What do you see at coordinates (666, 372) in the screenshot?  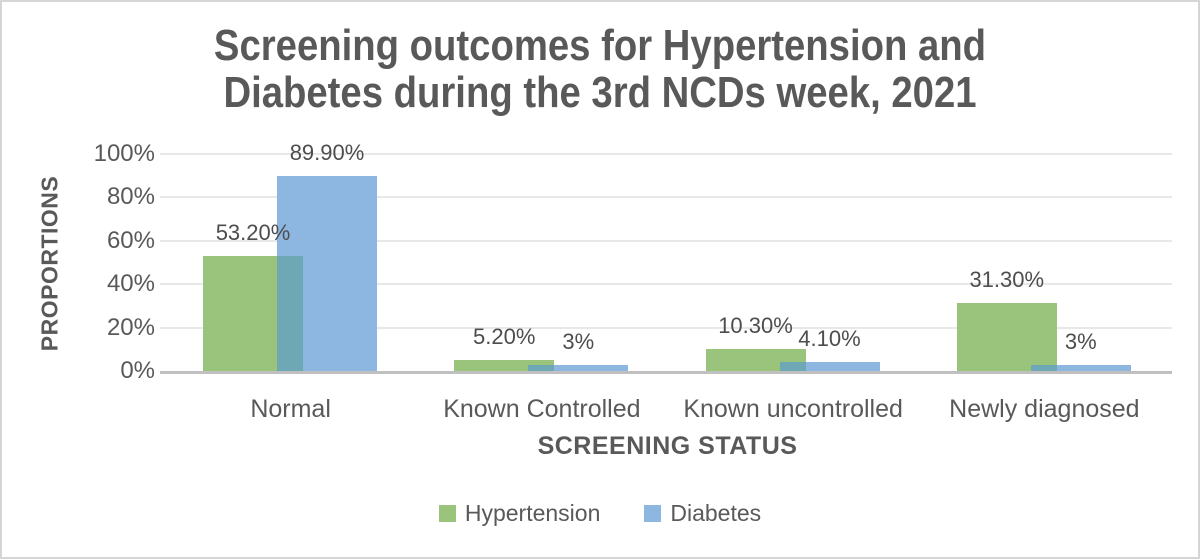 I see `x-axis-line` at bounding box center [666, 372].